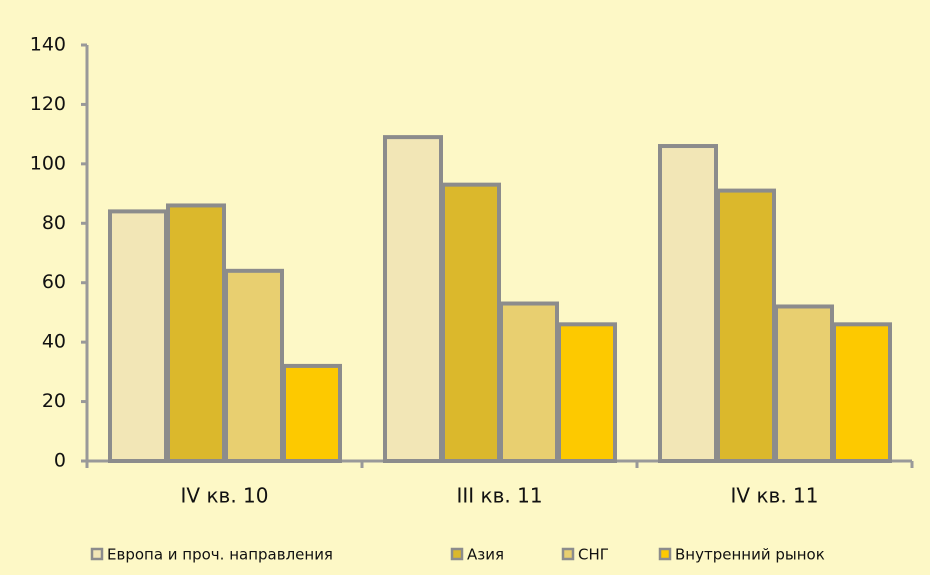 This screenshot has height=575, width=930. Describe the element at coordinates (750, 555) in the screenshot. I see `legend-label: Внутренний рынок` at that location.